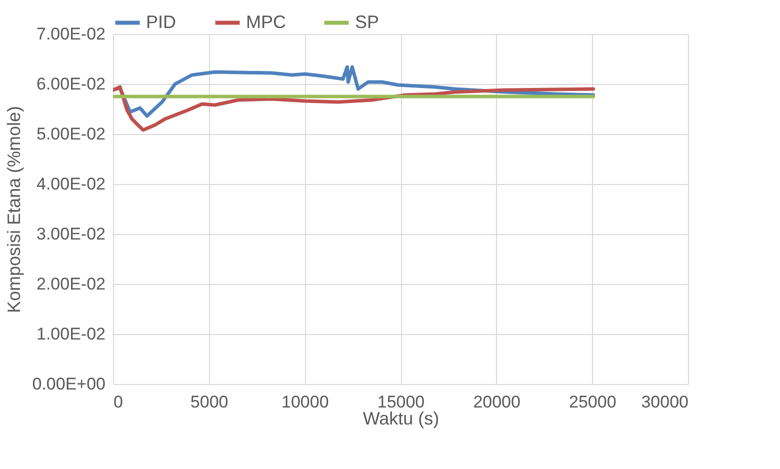 This screenshot has height=469, width=780. I want to click on x-tick-label: 25000, so click(592, 402).